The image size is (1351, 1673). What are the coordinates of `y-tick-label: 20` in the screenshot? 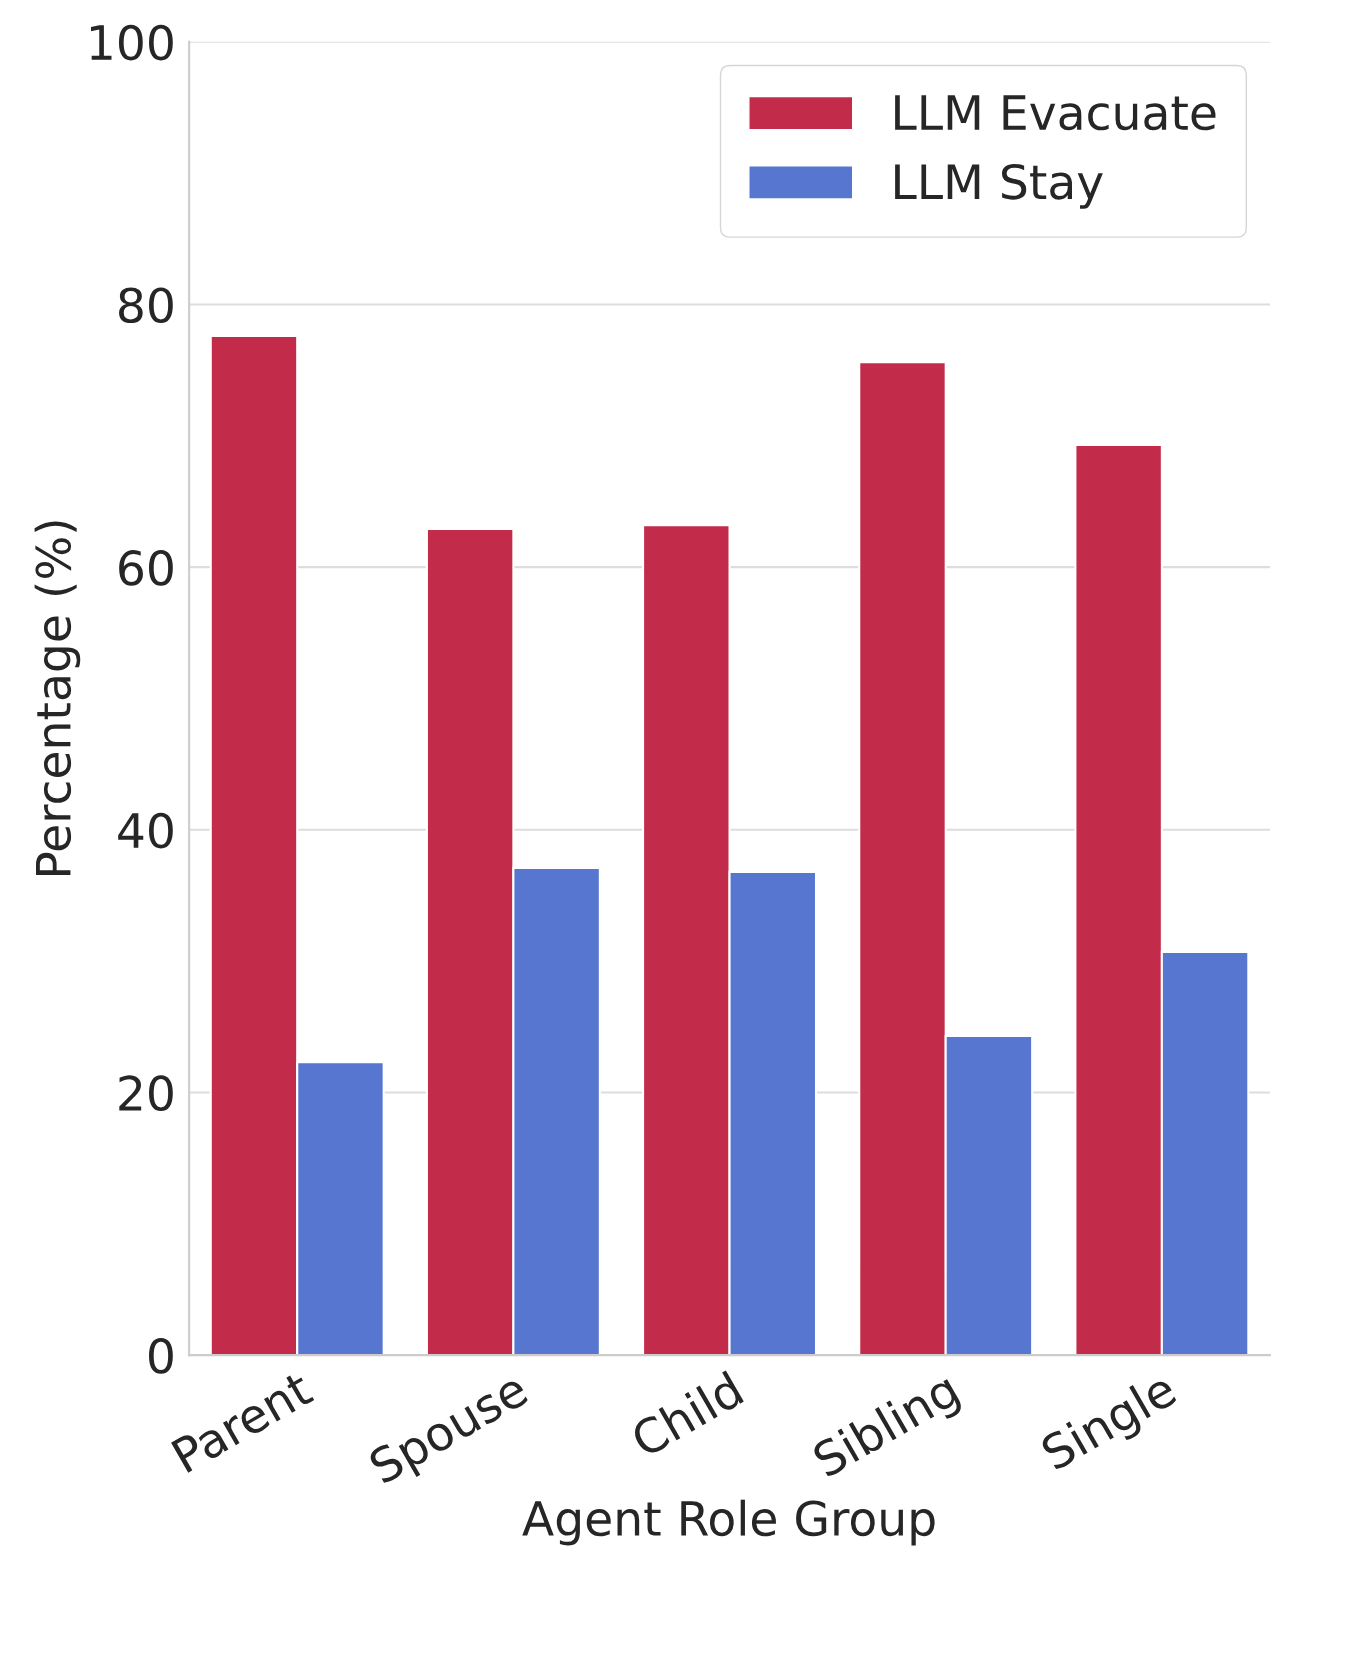 It's located at (146, 1093).